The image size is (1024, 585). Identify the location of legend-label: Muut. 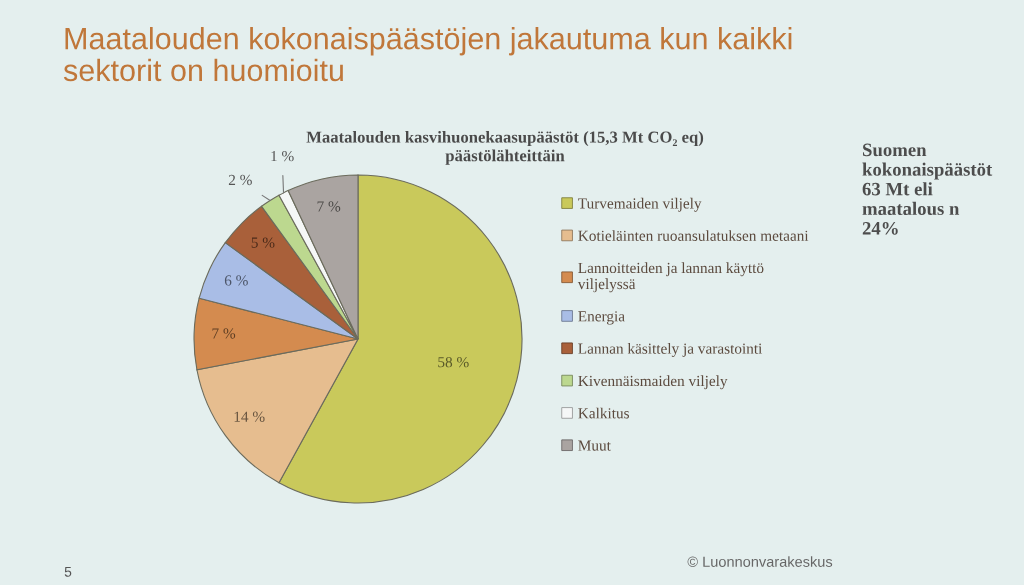
(594, 445).